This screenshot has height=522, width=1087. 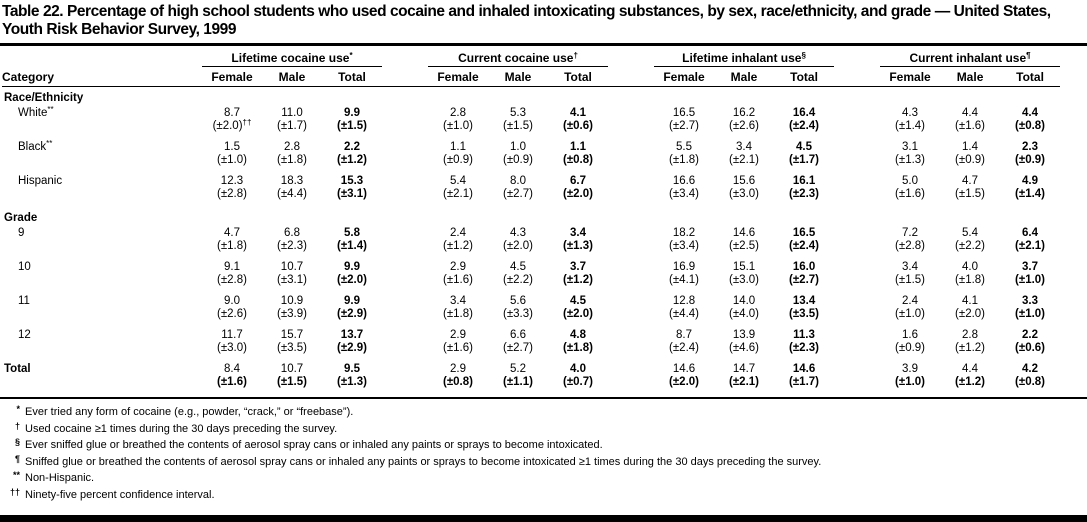 What do you see at coordinates (352, 76) in the screenshot?
I see `subcolumn-header-total: Total` at bounding box center [352, 76].